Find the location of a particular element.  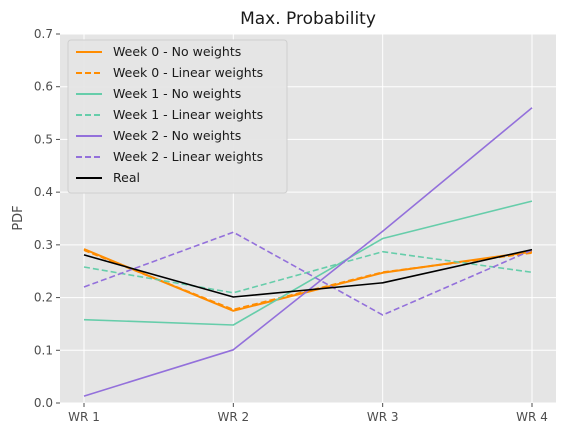

legend-label: Week 2 - No weights is located at coordinates (177, 135).